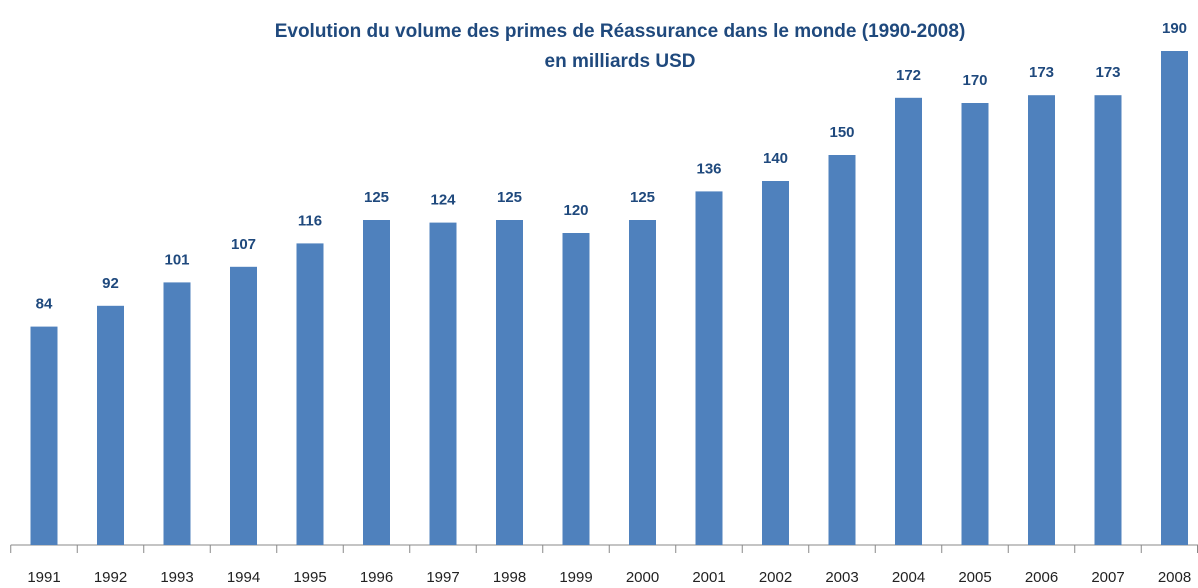 The width and height of the screenshot is (1198, 588). Describe the element at coordinates (509, 577) in the screenshot. I see `x-tick-label: 1998` at that location.